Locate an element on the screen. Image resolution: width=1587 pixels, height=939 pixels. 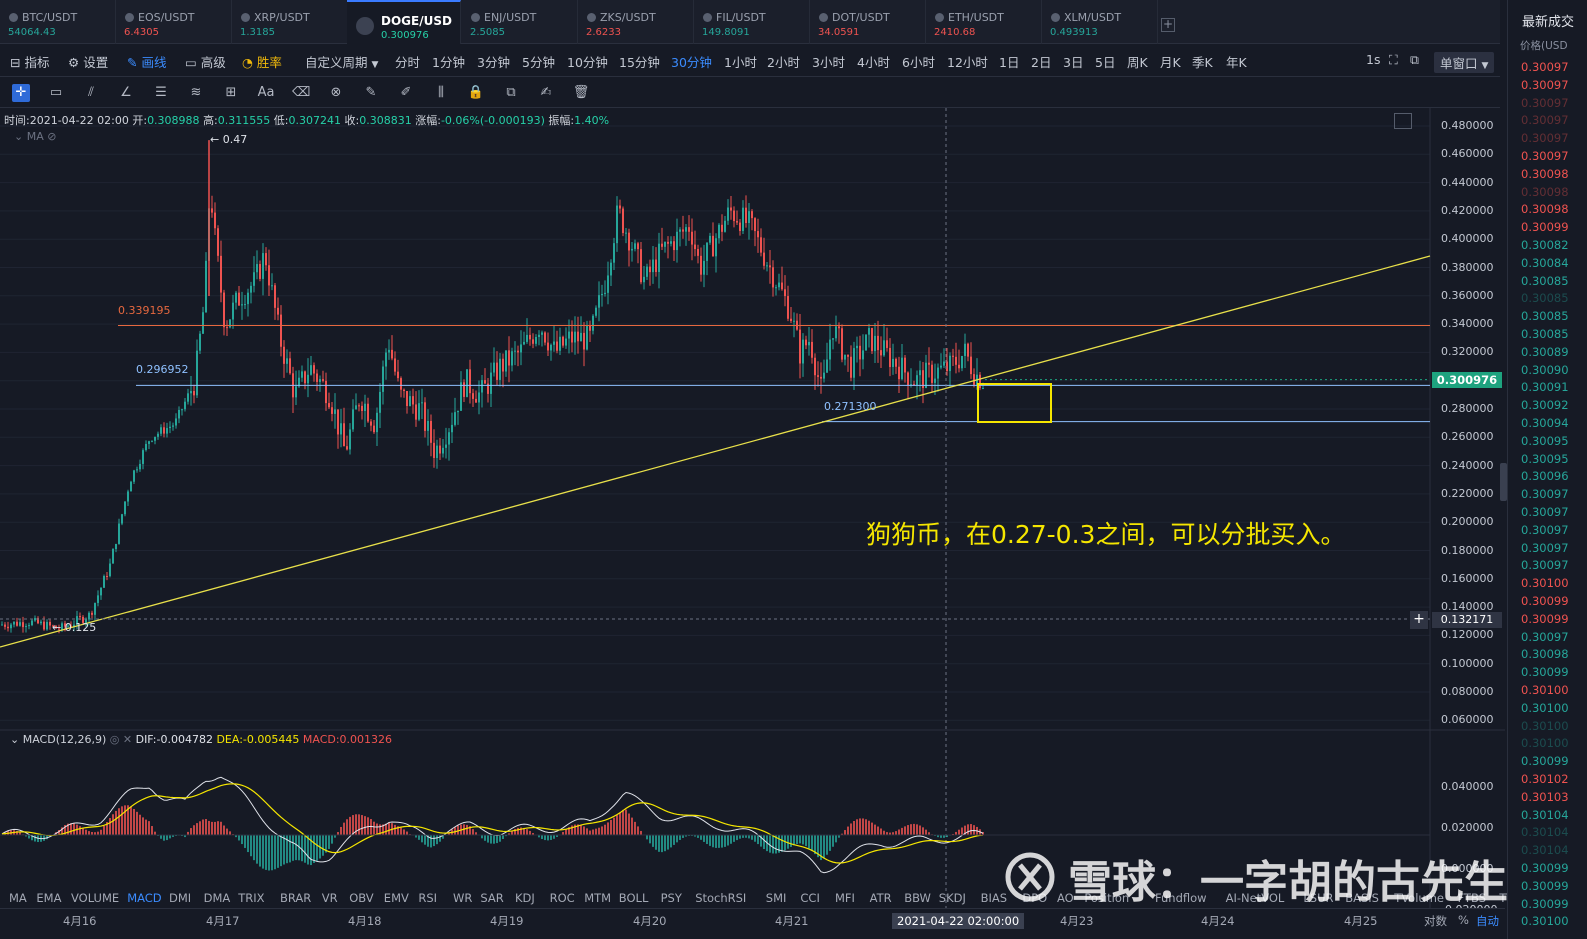
indicator-atr: ATR is located at coordinates (880, 898).